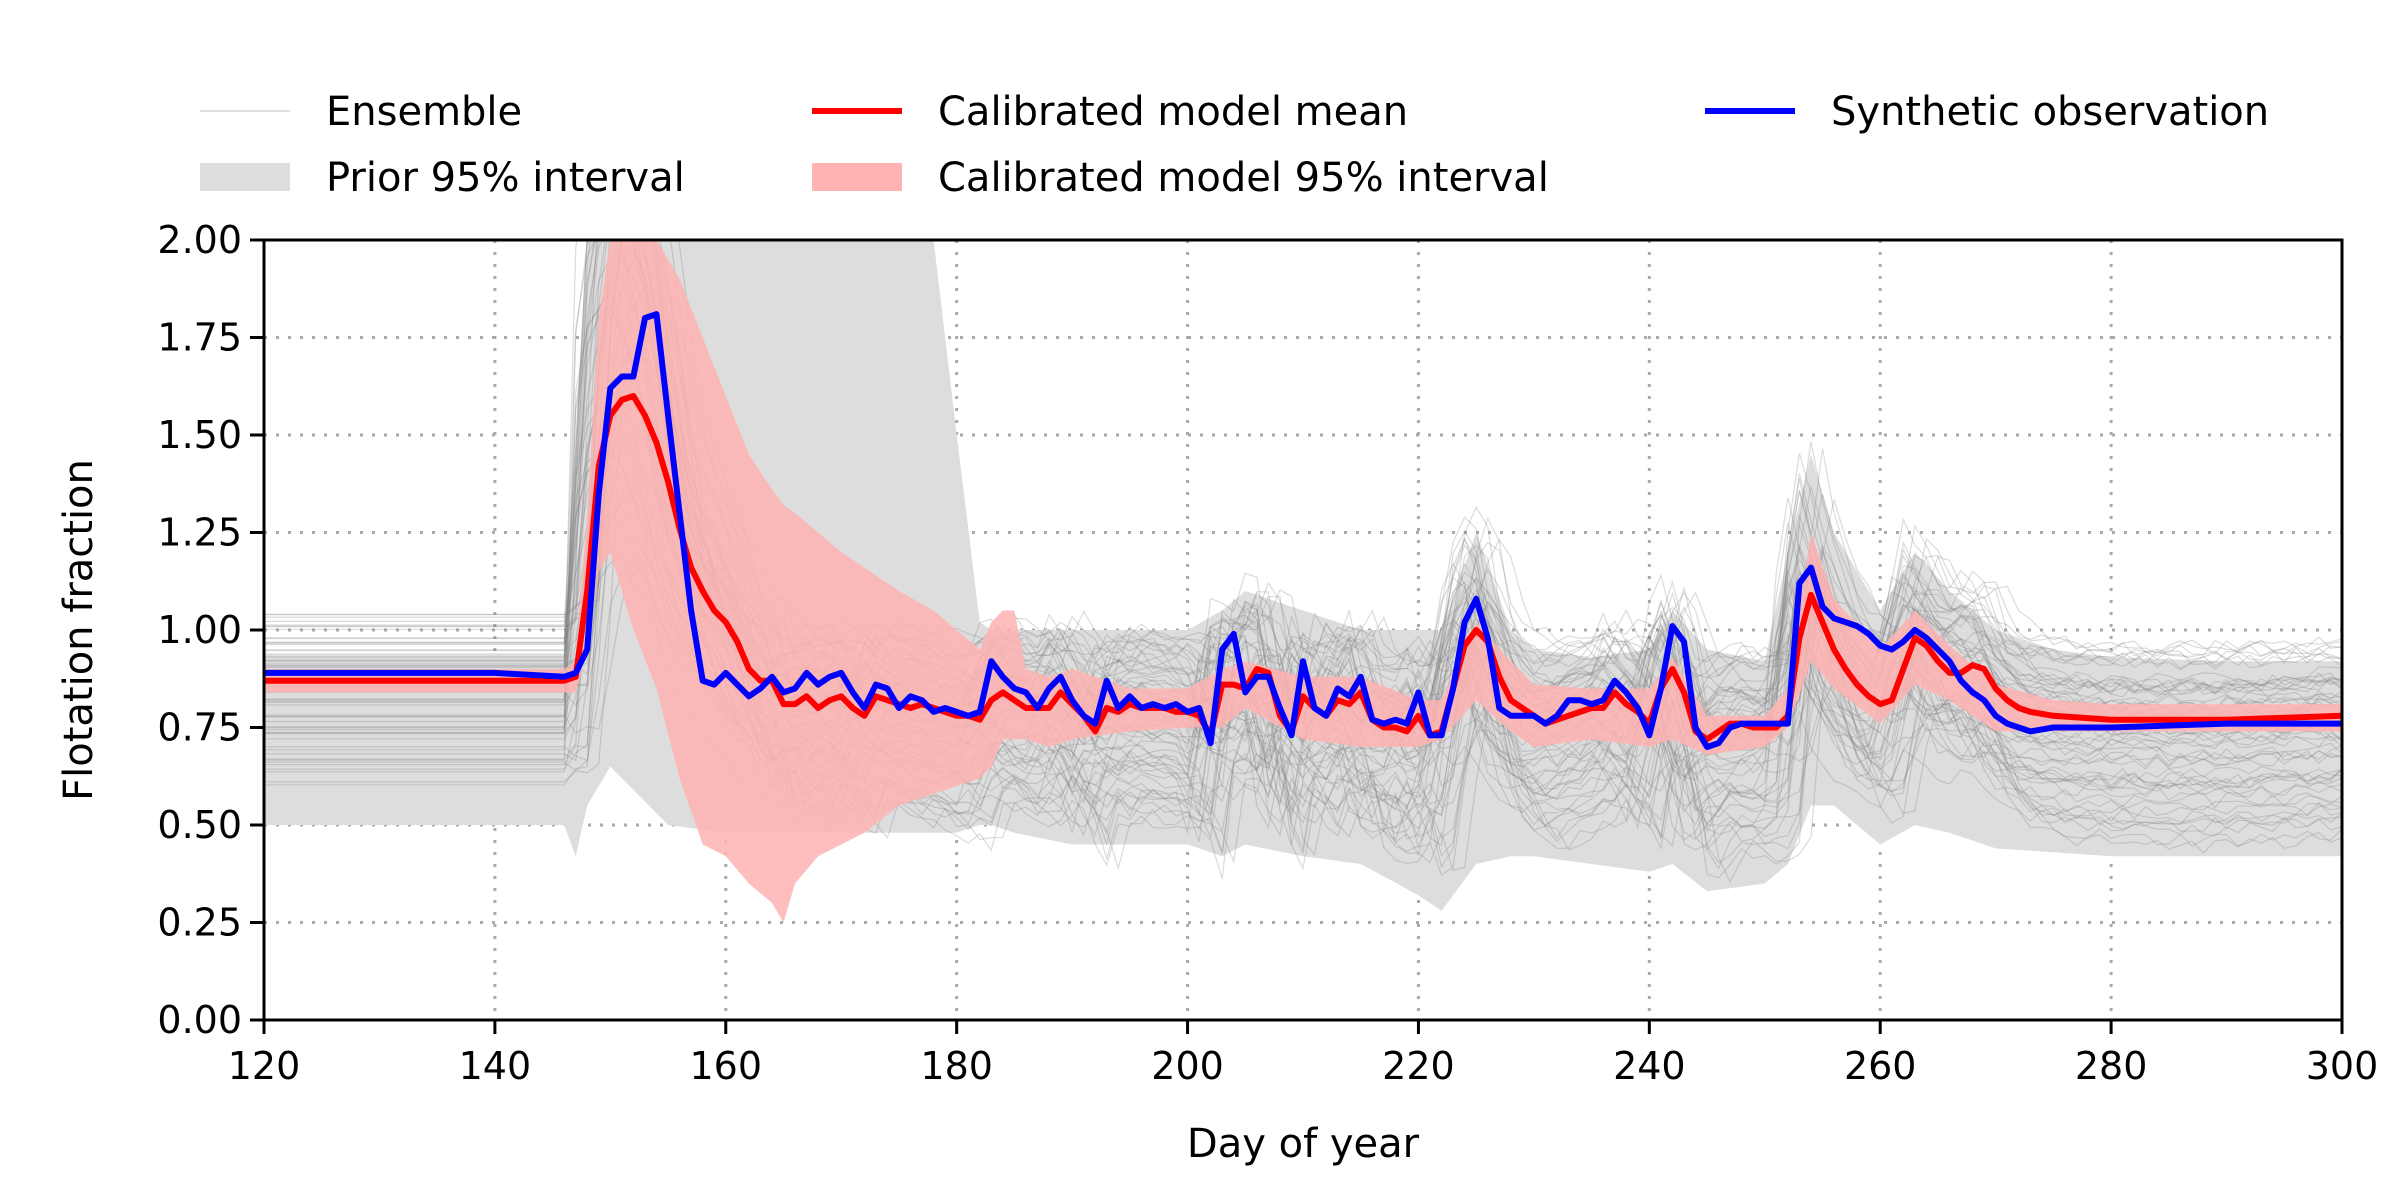 This screenshot has height=1200, width=2400. Describe the element at coordinates (1243, 178) in the screenshot. I see `legend-label: Calibrated model 95% interval` at that location.